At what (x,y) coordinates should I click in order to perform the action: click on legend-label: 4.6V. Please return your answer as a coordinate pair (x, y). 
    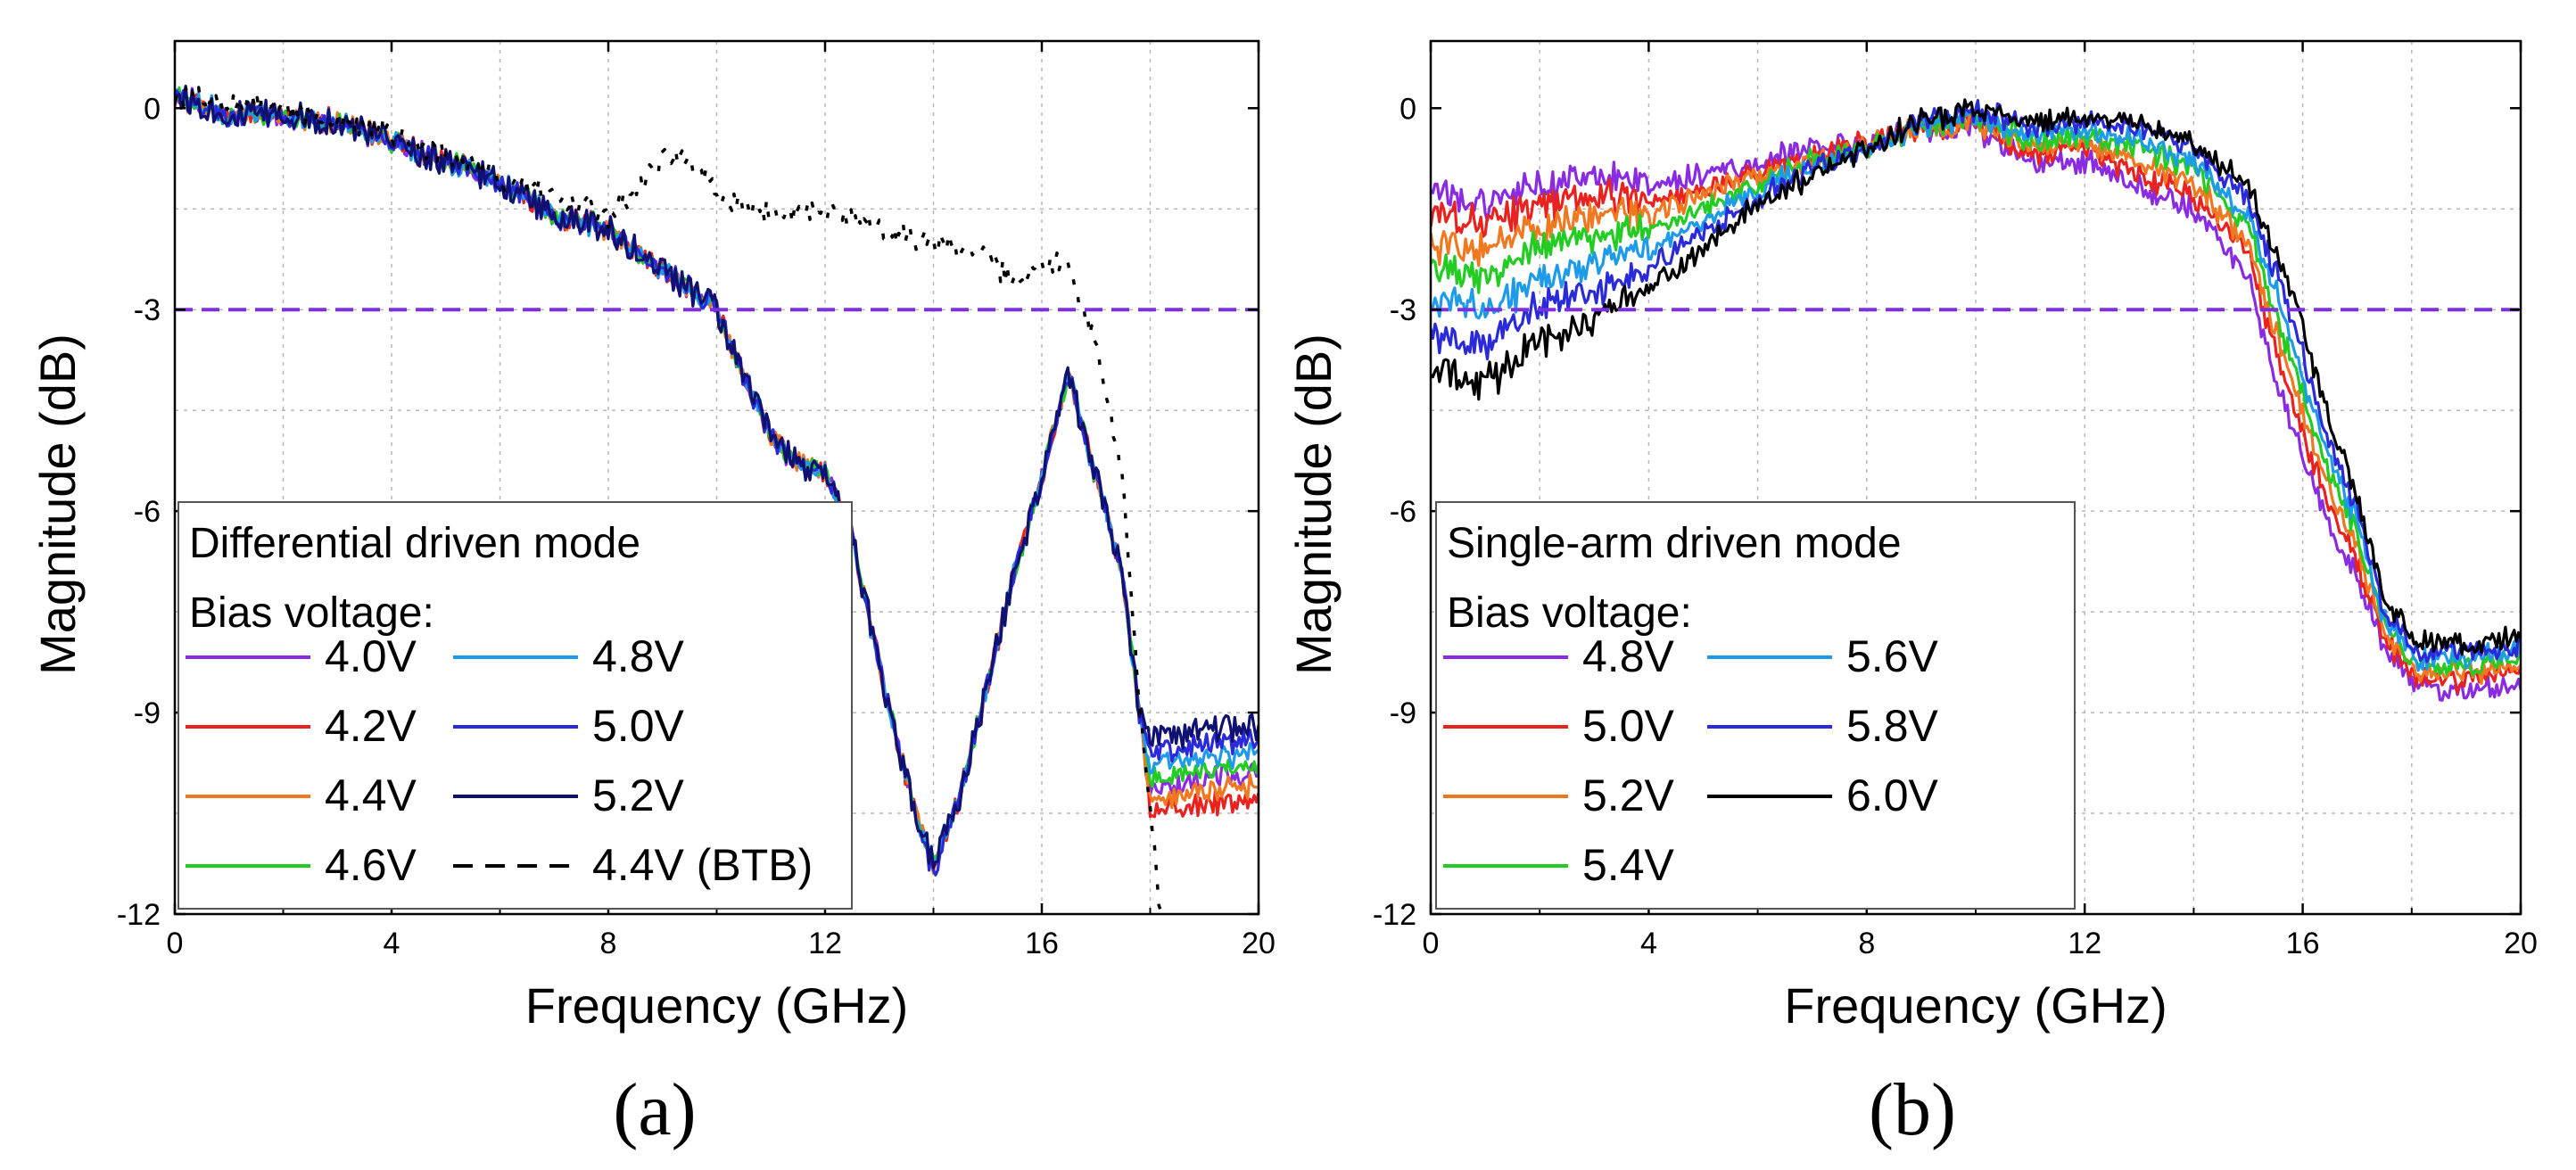
    Looking at the image, I should click on (371, 865).